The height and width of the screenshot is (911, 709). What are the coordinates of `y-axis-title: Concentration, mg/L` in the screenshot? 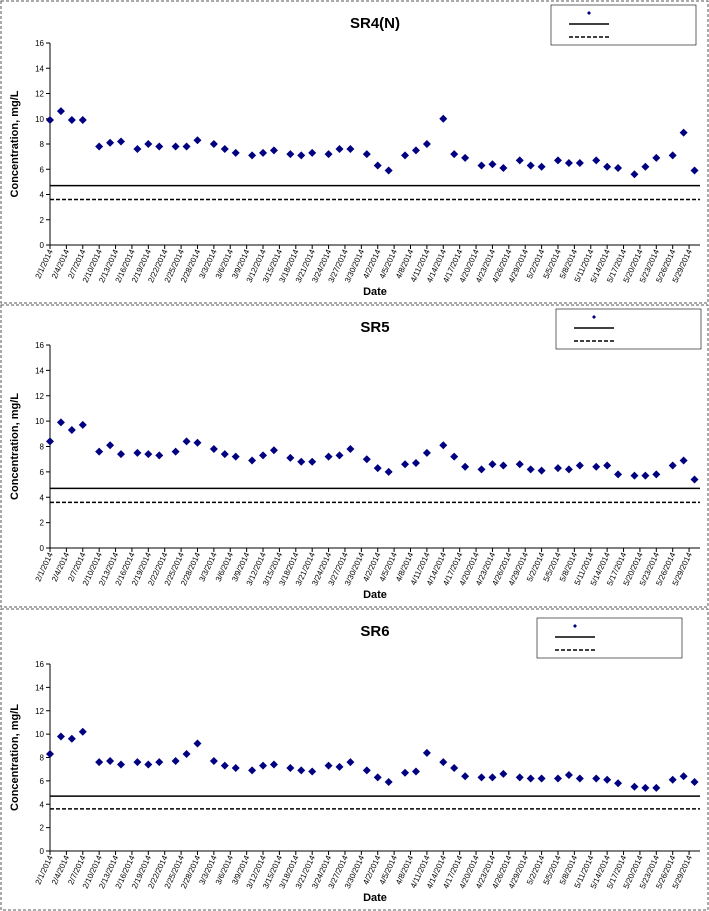 It's located at (15, 446).